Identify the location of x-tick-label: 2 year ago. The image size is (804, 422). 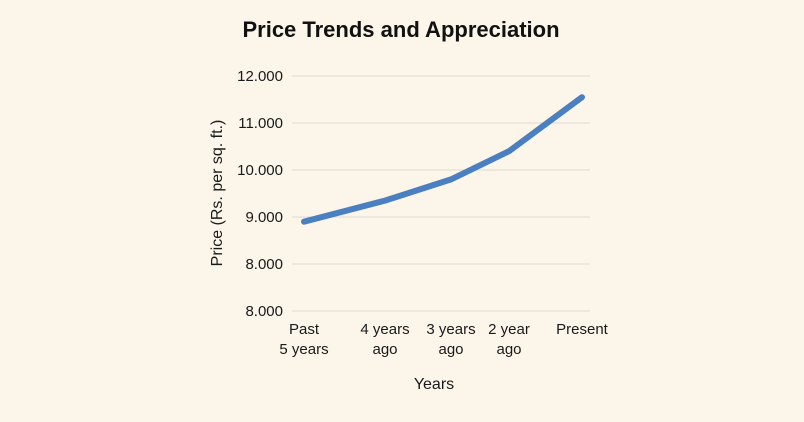
(509, 339).